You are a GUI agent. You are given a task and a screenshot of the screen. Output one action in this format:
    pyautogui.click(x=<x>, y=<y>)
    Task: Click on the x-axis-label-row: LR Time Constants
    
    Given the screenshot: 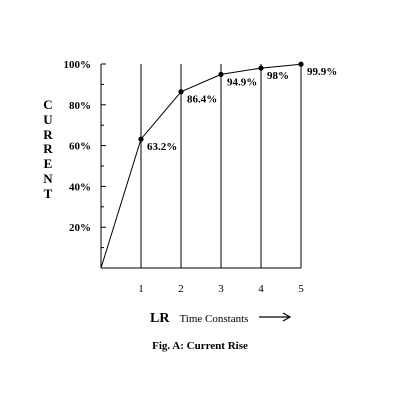 What is the action you would take?
    pyautogui.click(x=221, y=319)
    